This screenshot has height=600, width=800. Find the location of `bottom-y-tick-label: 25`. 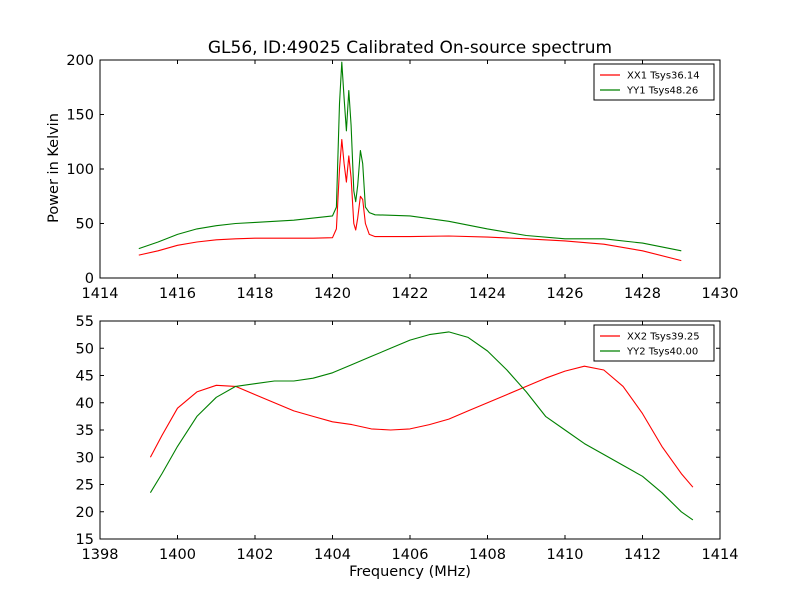

bottom-y-tick-label: 25 is located at coordinates (85, 486).